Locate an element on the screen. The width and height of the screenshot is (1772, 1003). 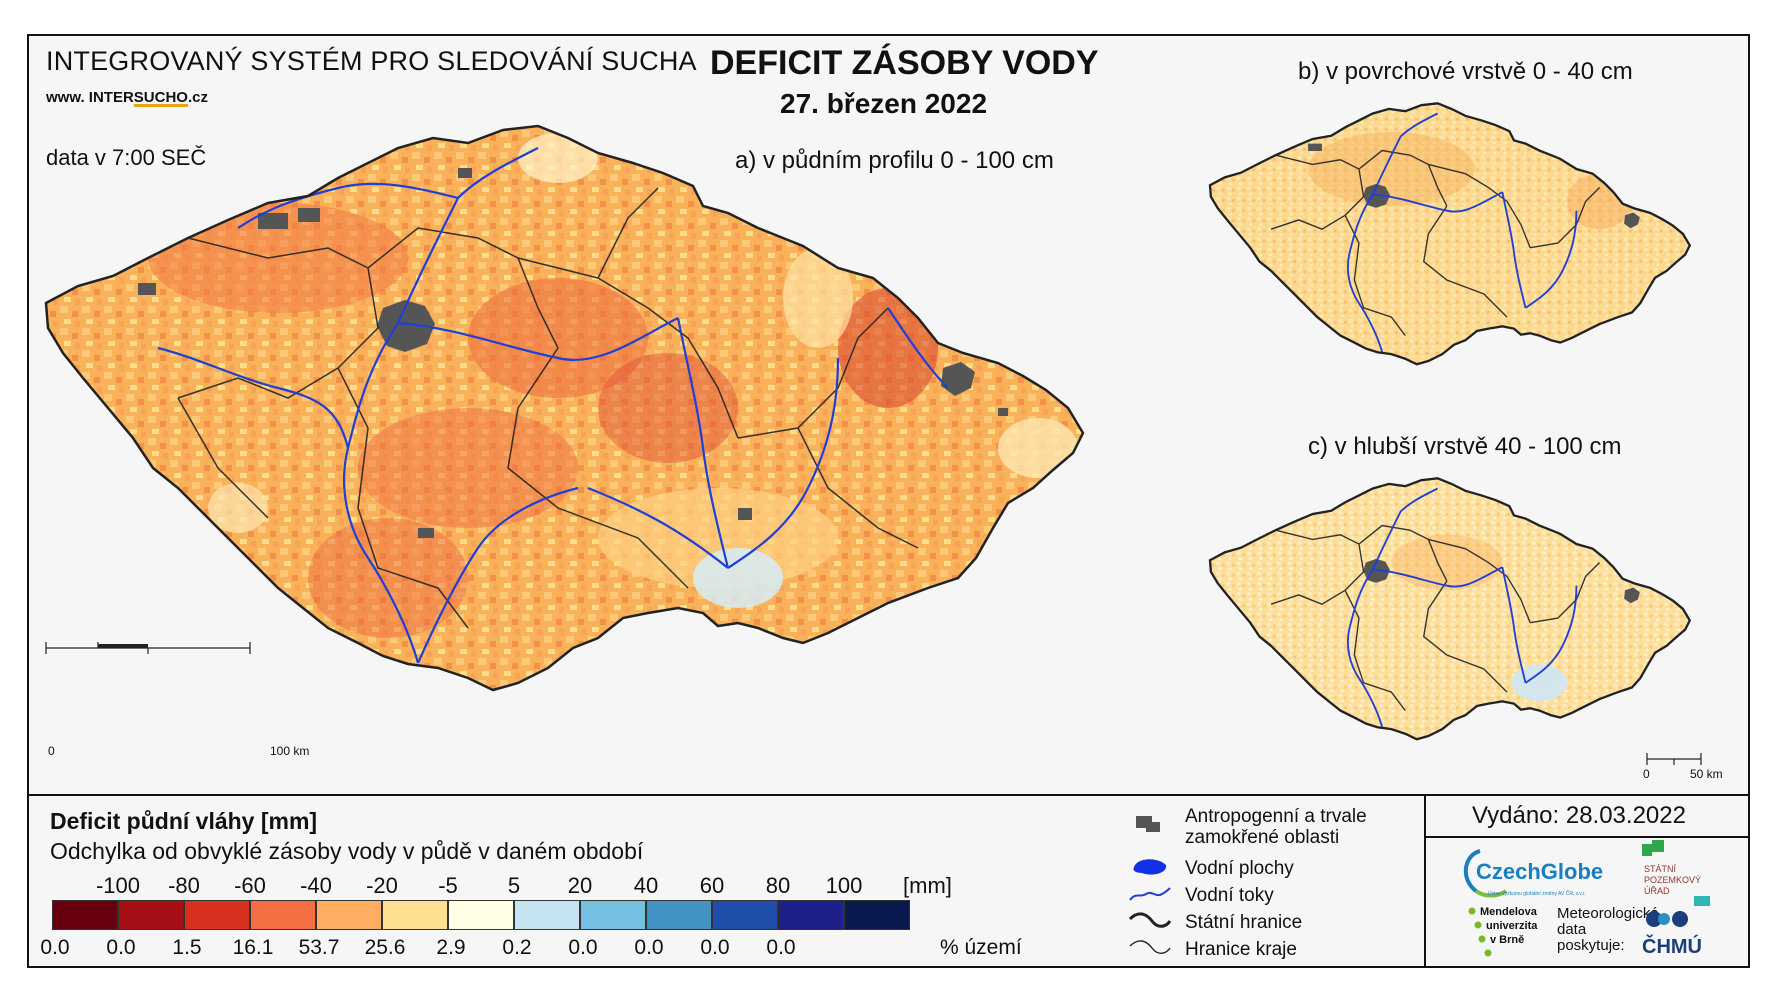
legend-pct-unit: % území is located at coordinates (981, 947).